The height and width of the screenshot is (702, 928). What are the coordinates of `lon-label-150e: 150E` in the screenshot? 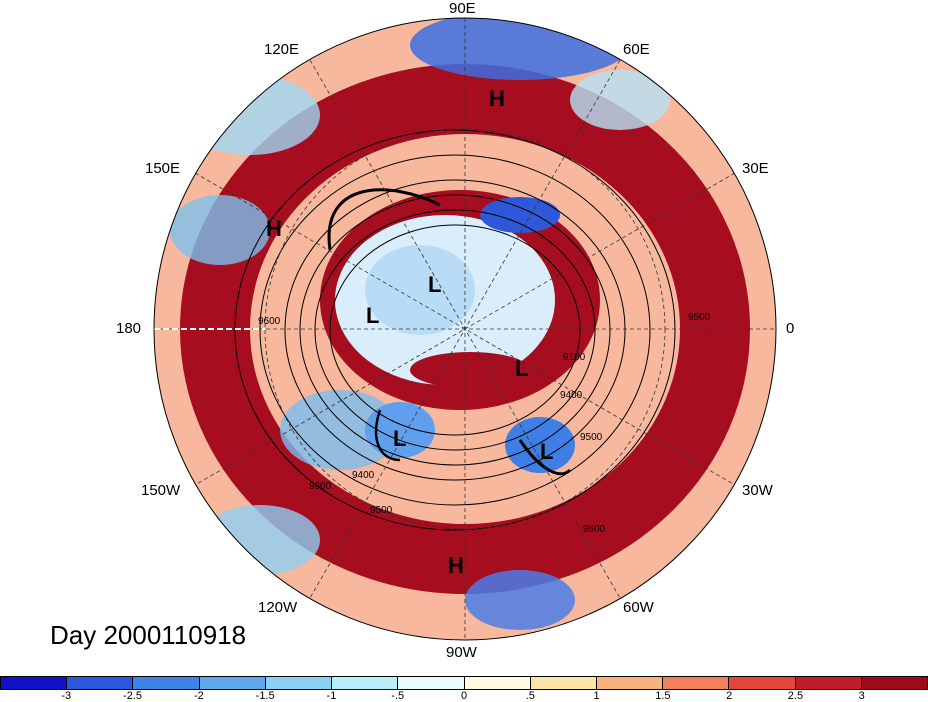 It's located at (163, 168).